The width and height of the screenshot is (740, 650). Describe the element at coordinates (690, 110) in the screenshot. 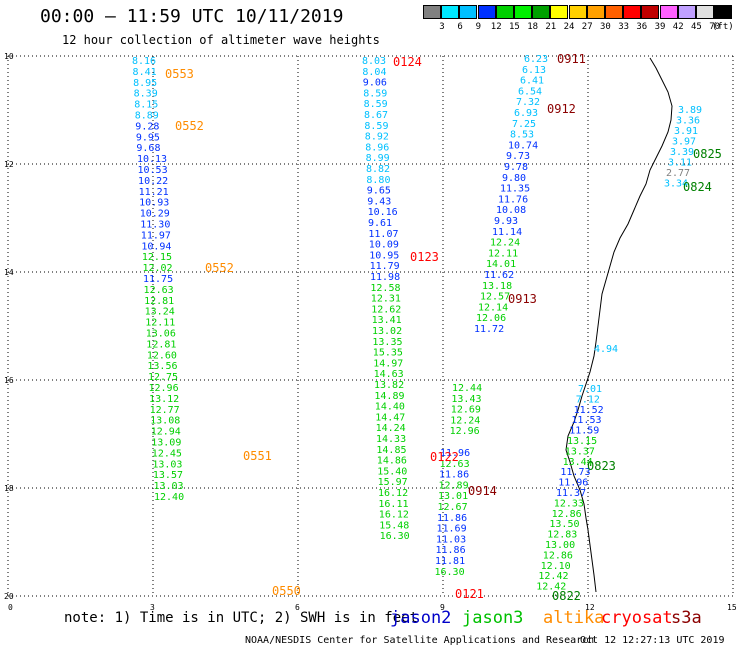

I see `wave-height-value: 3.89` at that location.